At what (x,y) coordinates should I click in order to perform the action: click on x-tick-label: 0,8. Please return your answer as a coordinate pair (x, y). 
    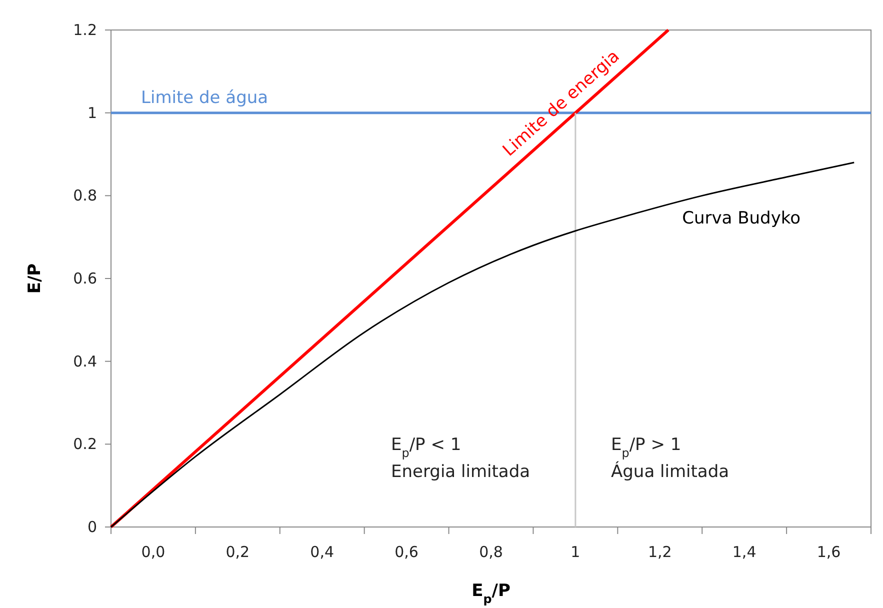
    Looking at the image, I should click on (491, 552).